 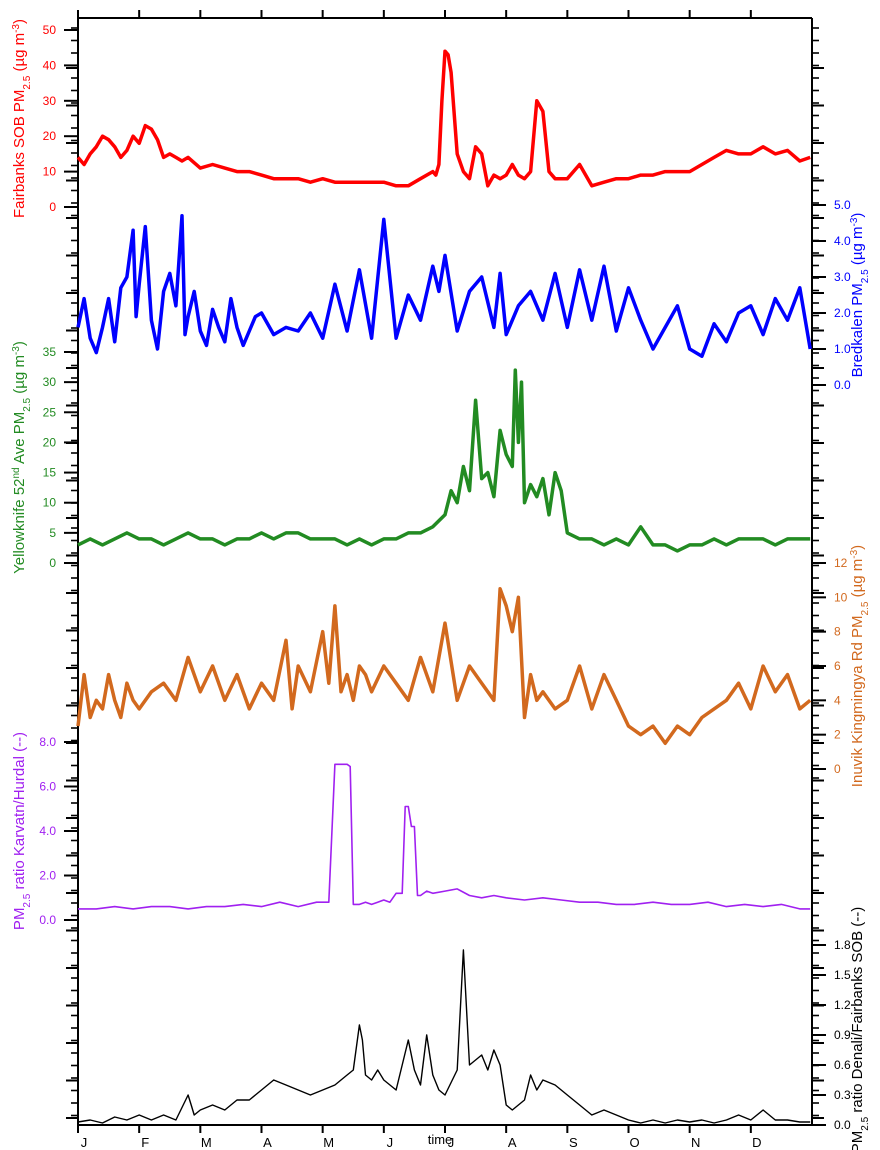 I want to click on y-tick-label: 50, so click(x=50, y=30).